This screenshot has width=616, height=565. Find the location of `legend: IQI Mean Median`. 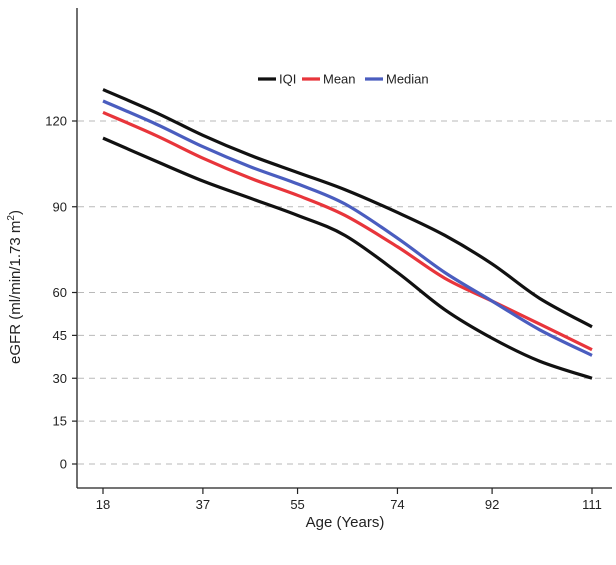

legend: IQI Mean Median is located at coordinates (343, 79).